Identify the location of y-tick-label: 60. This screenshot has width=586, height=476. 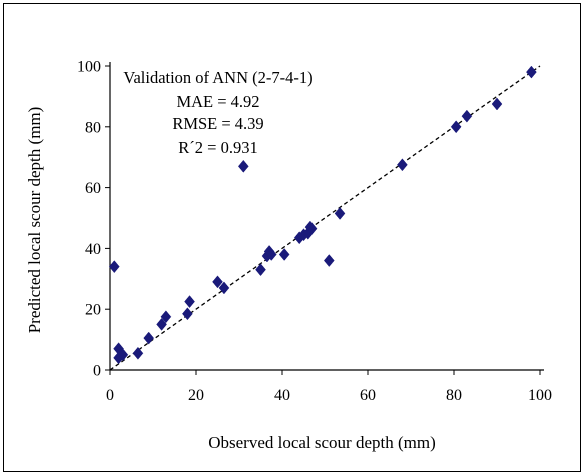
(93, 188).